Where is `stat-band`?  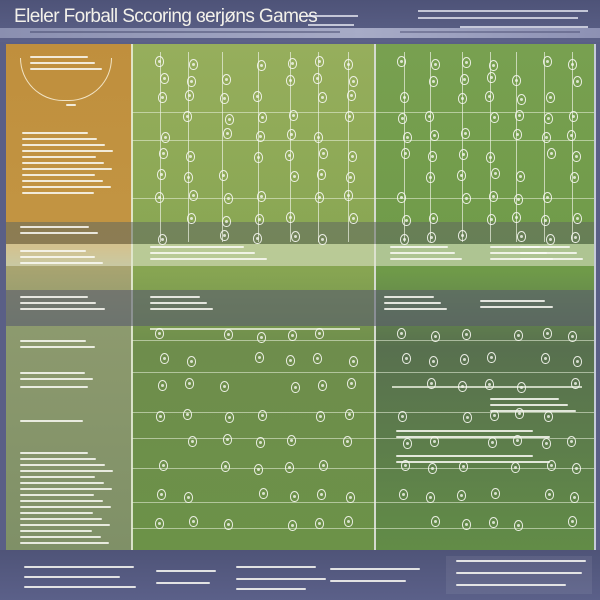 stat-band is located at coordinates (300, 233).